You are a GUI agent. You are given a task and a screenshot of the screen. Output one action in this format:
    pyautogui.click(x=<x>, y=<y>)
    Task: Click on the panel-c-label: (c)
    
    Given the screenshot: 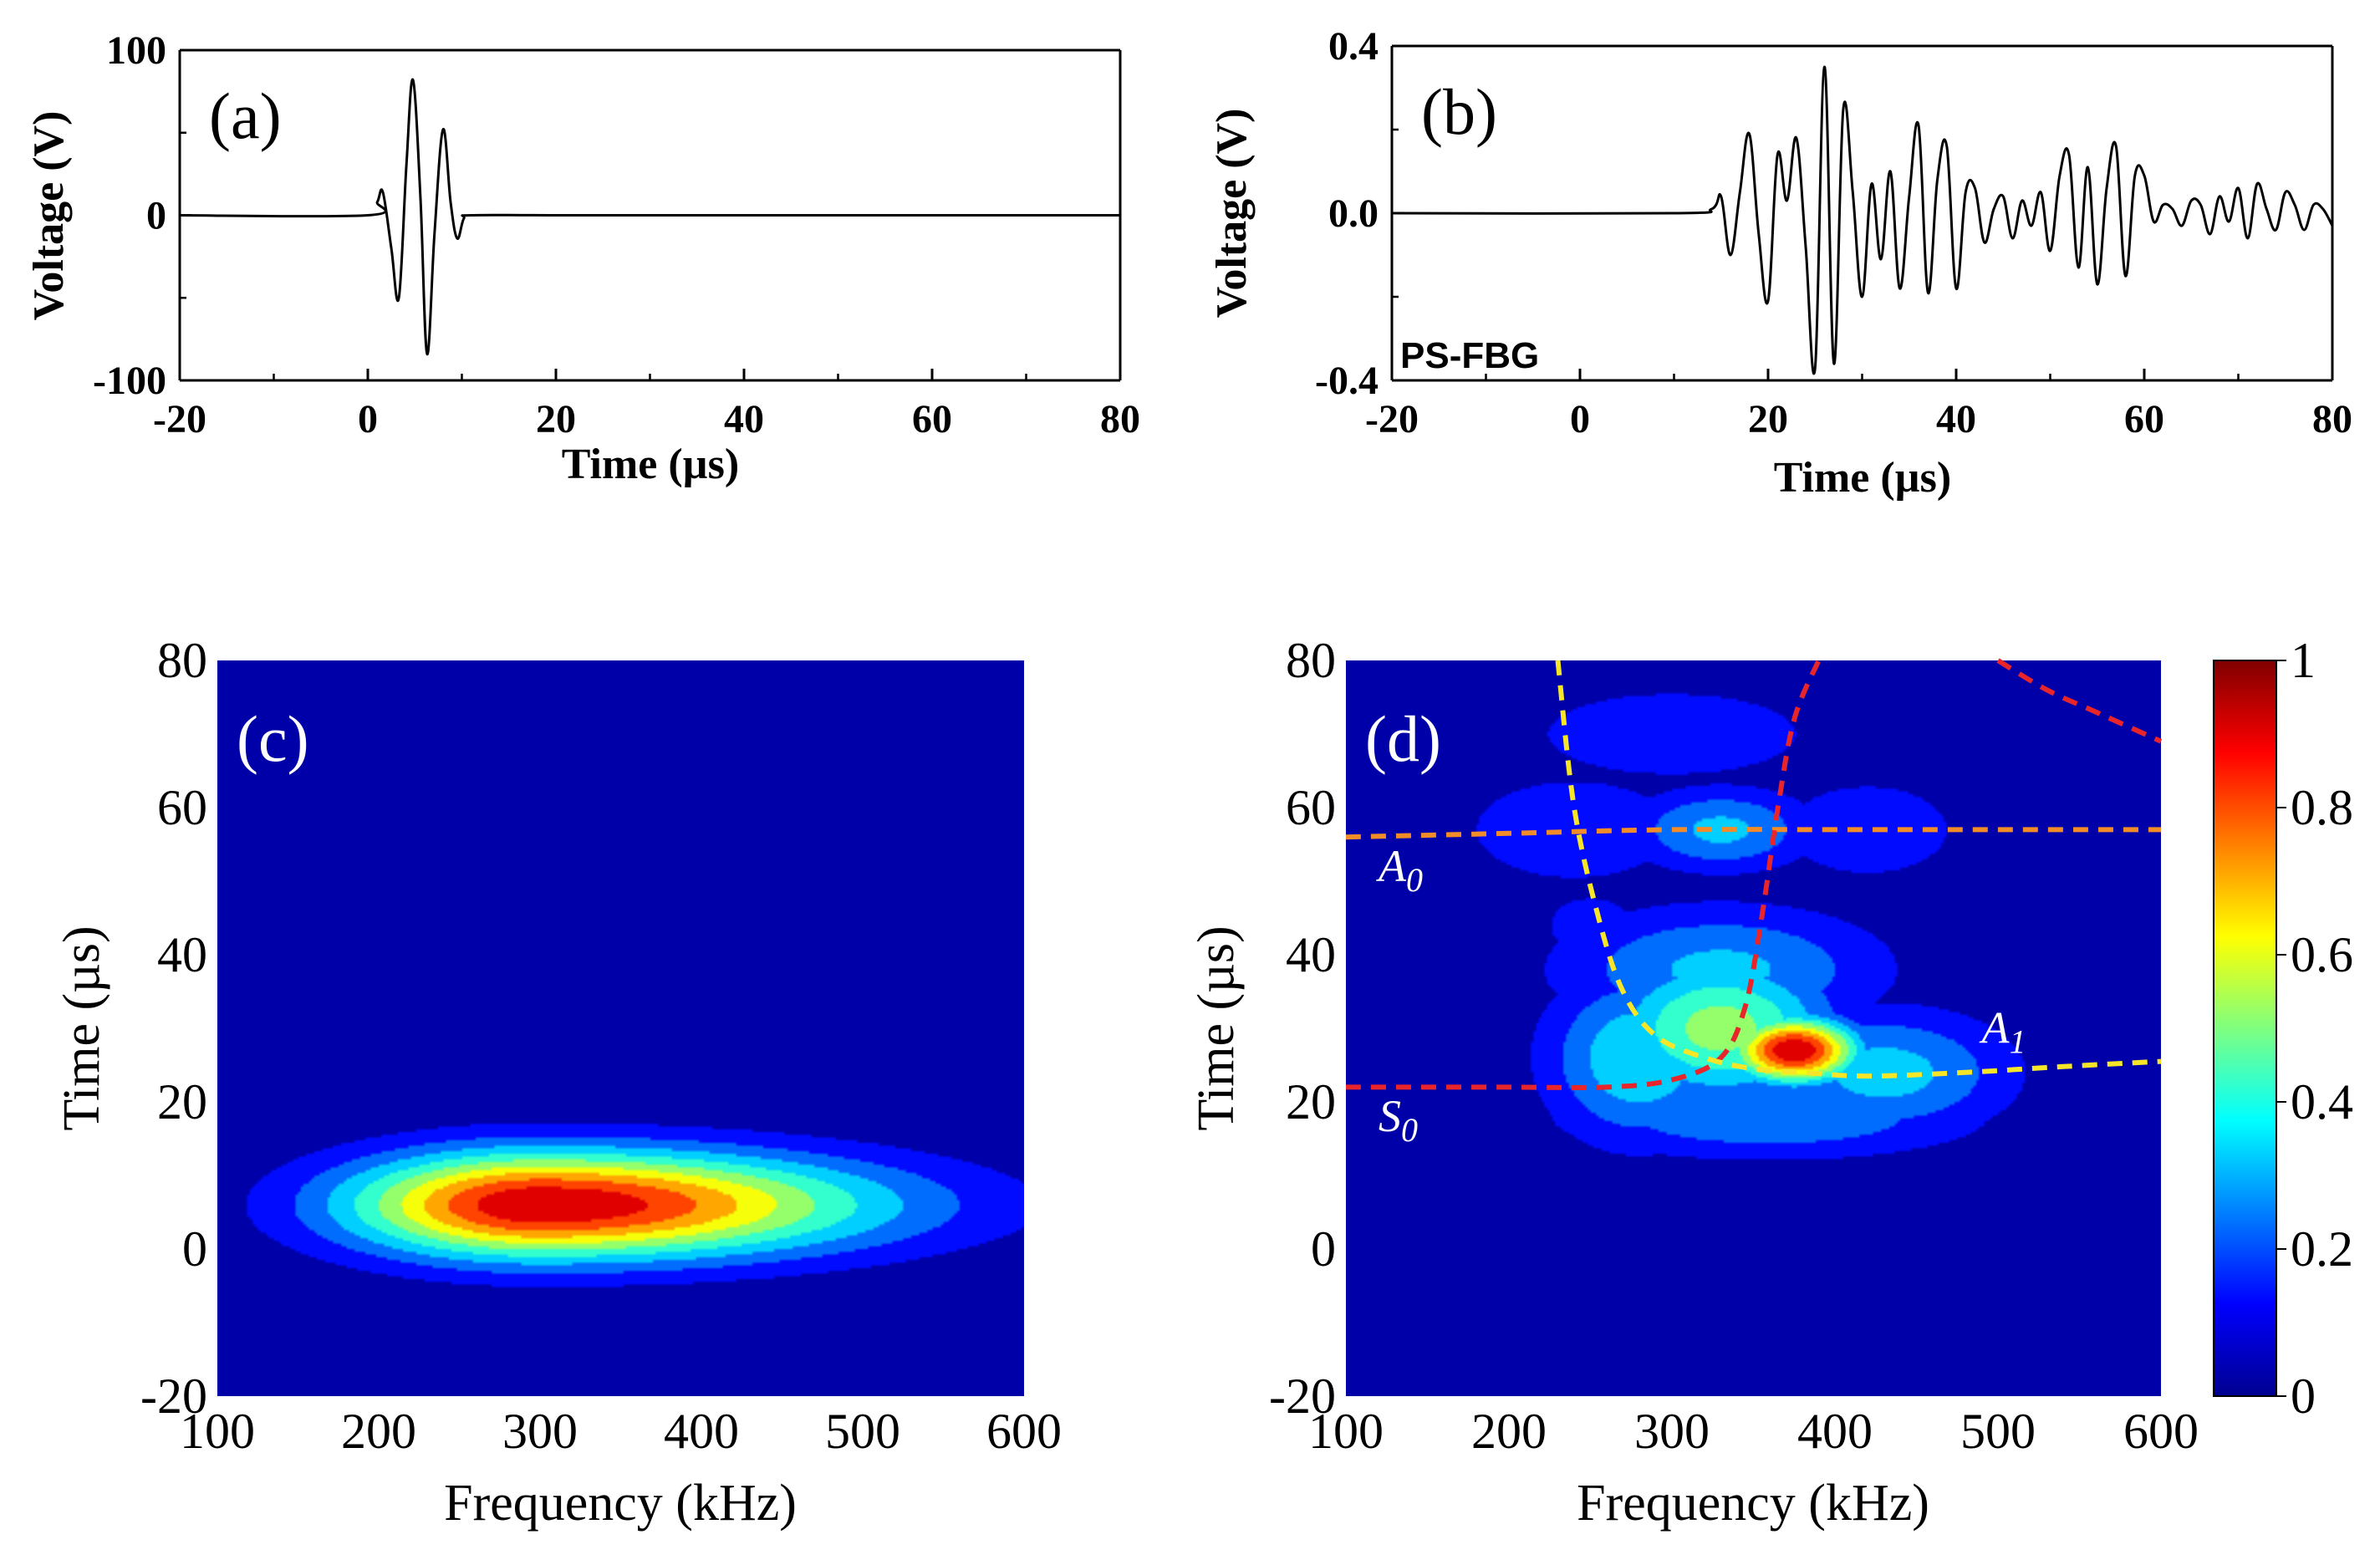 What is the action you would take?
    pyautogui.click(x=273, y=738)
    